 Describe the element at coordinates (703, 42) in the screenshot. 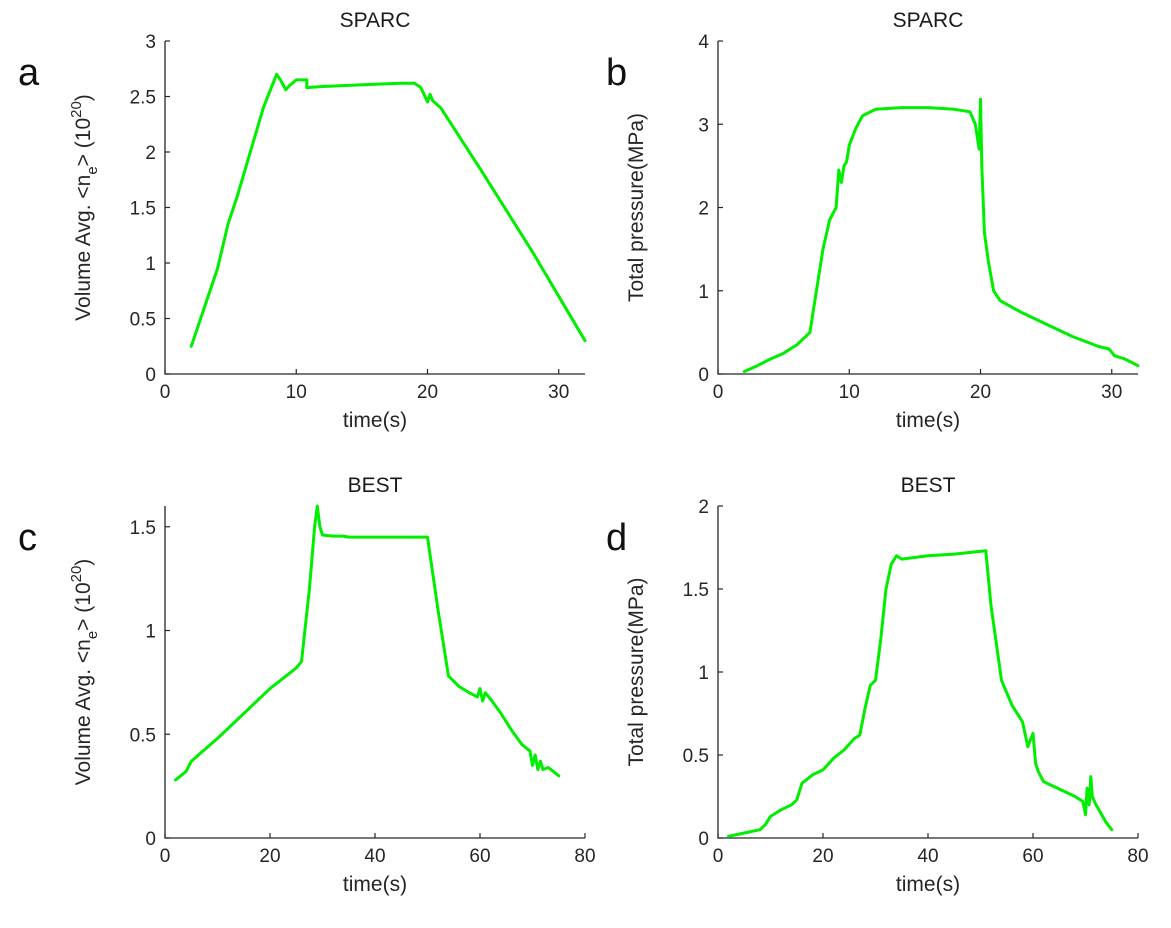

I see `y-tick-label: 4` at that location.